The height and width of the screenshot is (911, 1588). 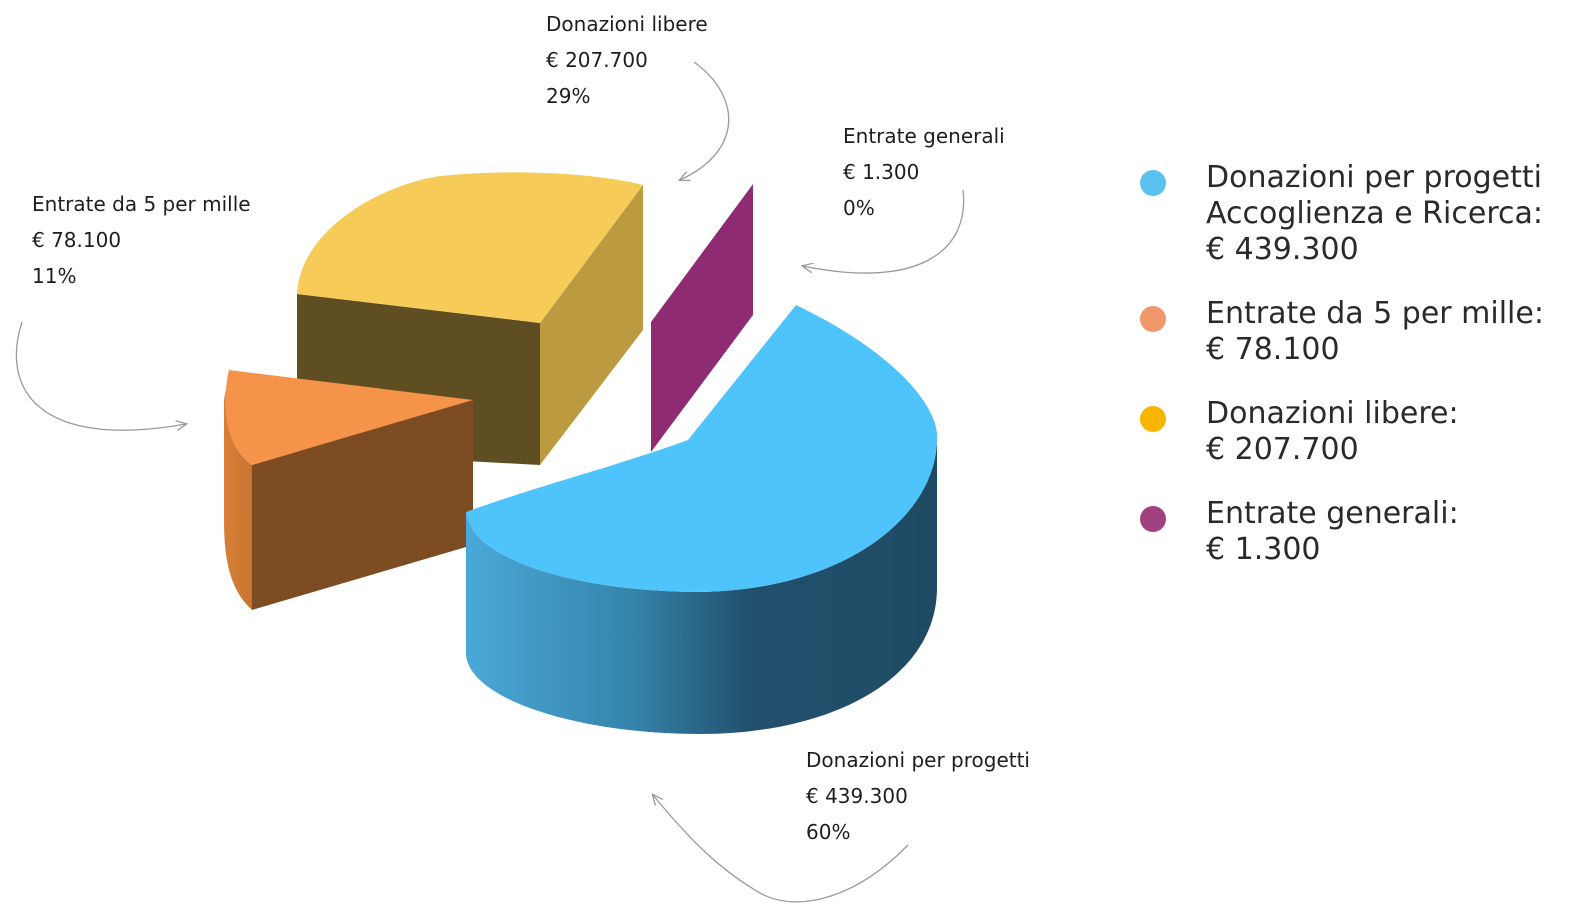 What do you see at coordinates (238, 490) in the screenshot?
I see `slice-5x1000-outer-side` at bounding box center [238, 490].